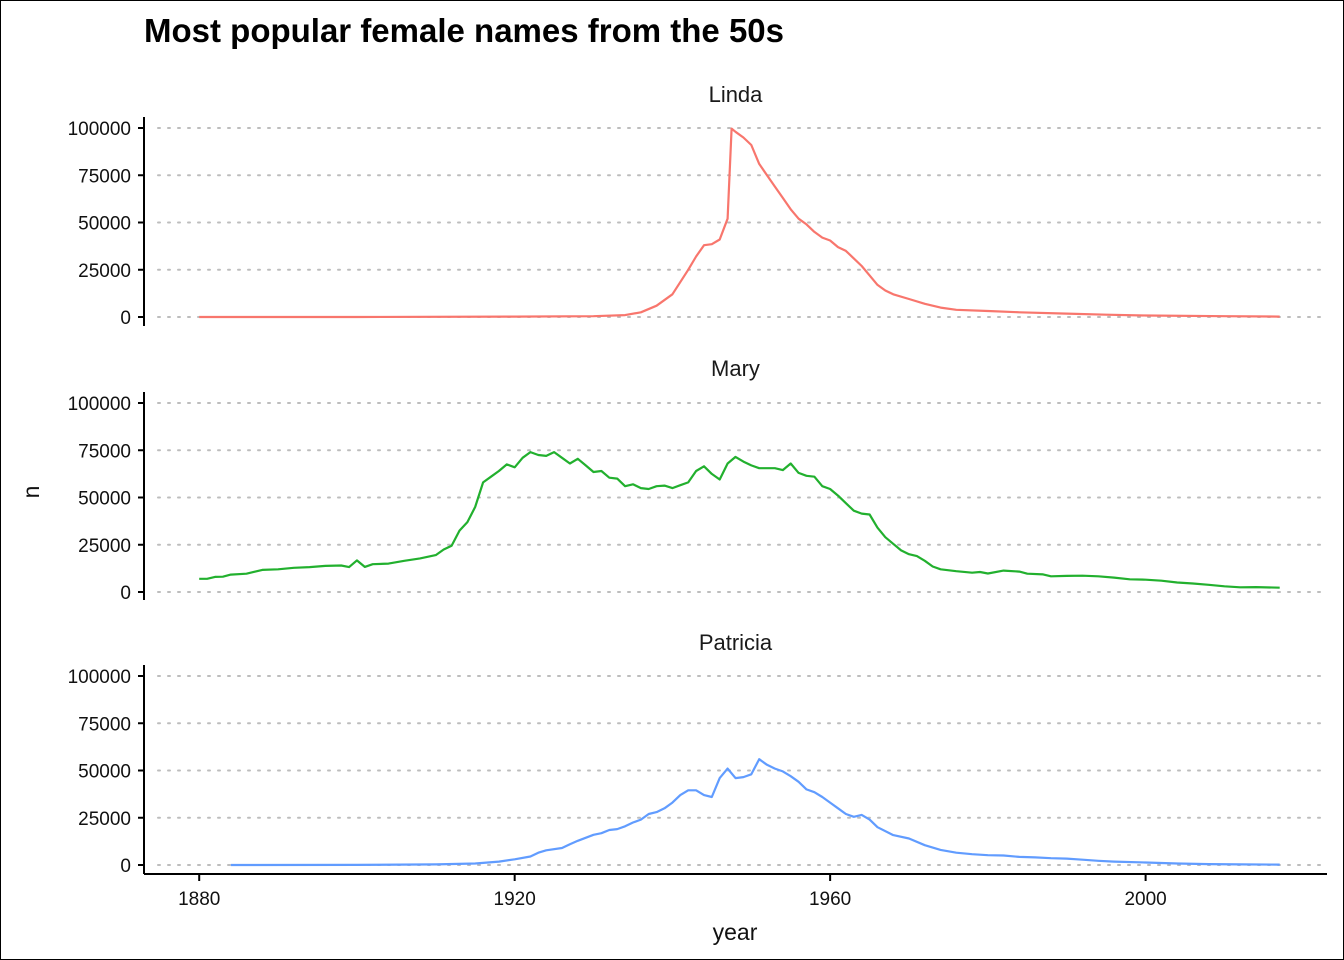  Describe the element at coordinates (736, 642) in the screenshot. I see `facet-label: Patricia` at that location.